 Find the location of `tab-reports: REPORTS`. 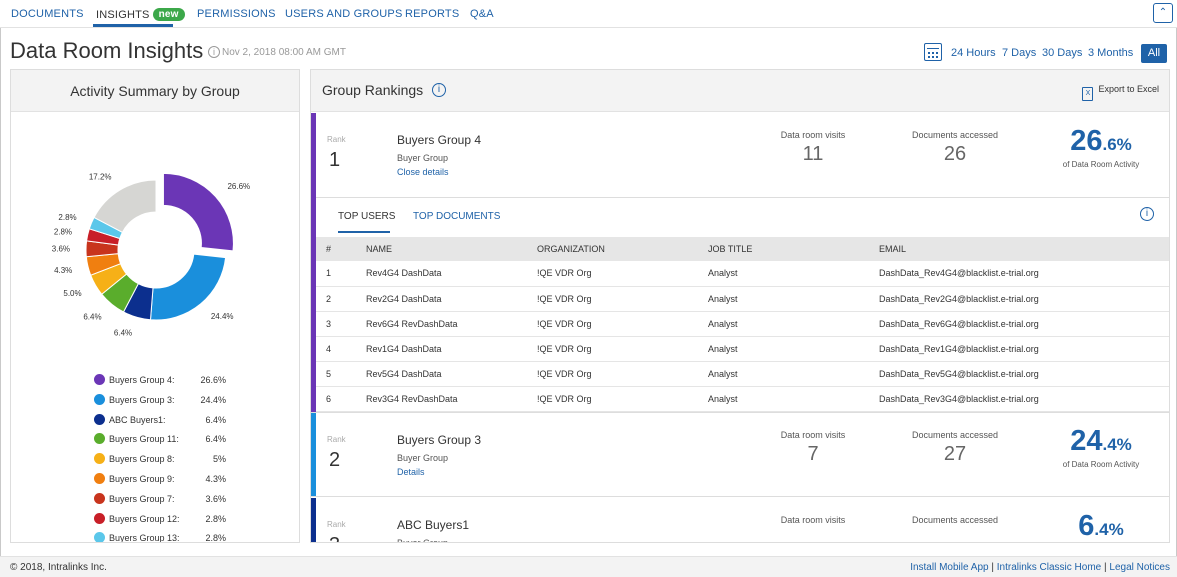

tab-reports: REPORTS is located at coordinates (432, 14).